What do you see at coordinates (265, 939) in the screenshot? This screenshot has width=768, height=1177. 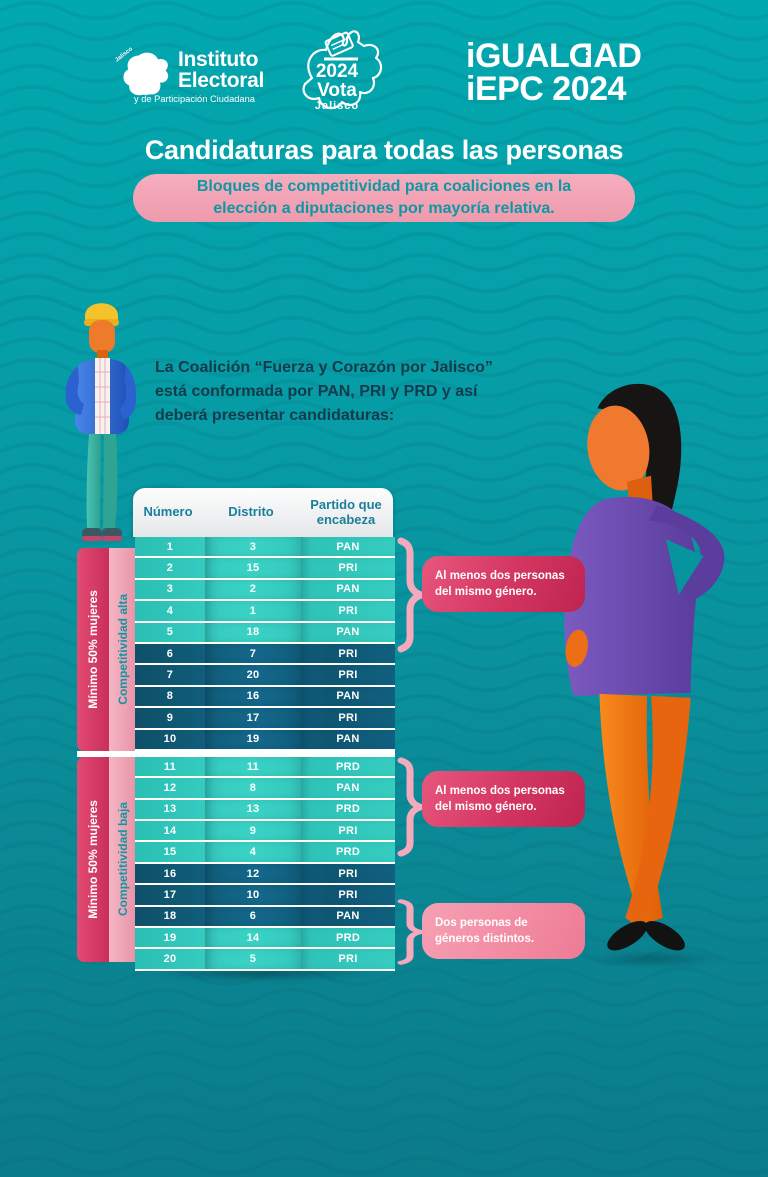 I see `table-row: 19 14 PRD` at bounding box center [265, 939].